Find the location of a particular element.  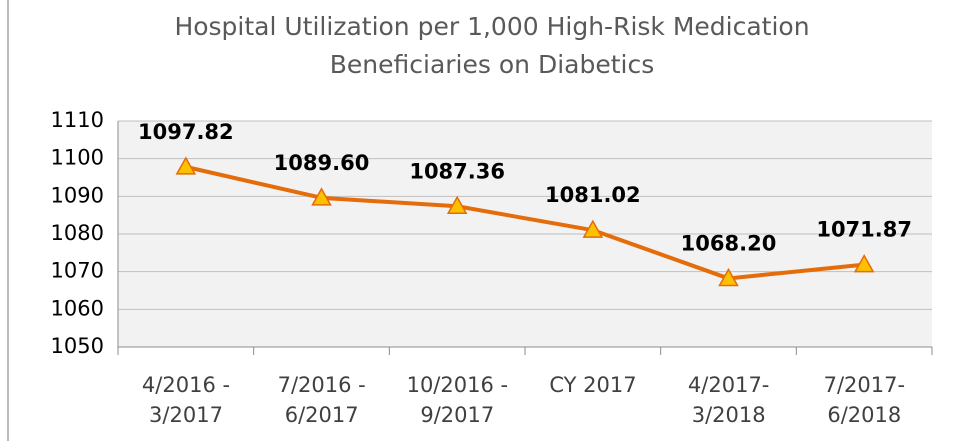

y-tick-label: 1050 is located at coordinates (77, 346).